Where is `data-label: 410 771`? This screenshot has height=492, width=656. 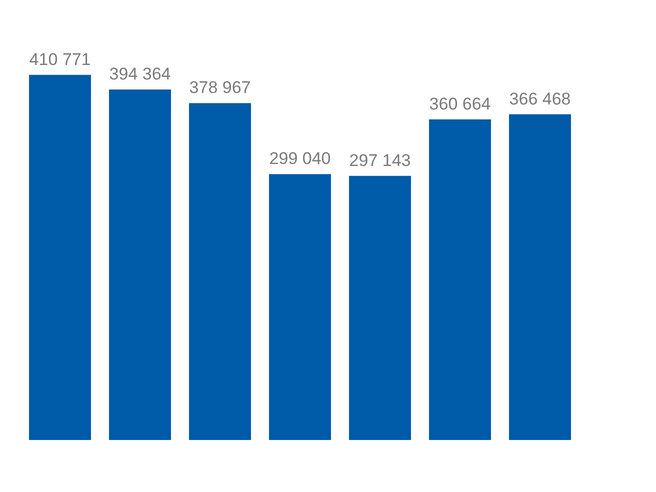
data-label: 410 771 is located at coordinates (60, 59).